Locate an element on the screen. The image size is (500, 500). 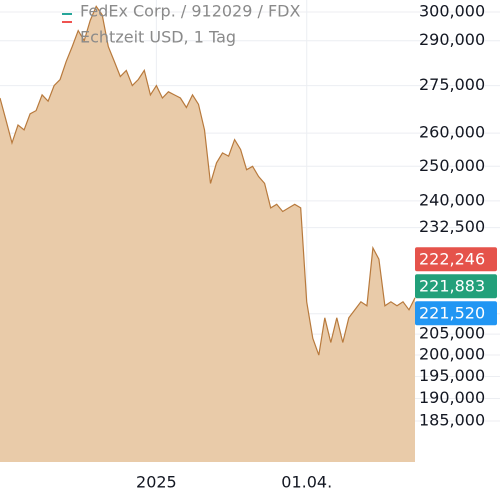
price-tag-label: 222,246 is located at coordinates (452, 259).